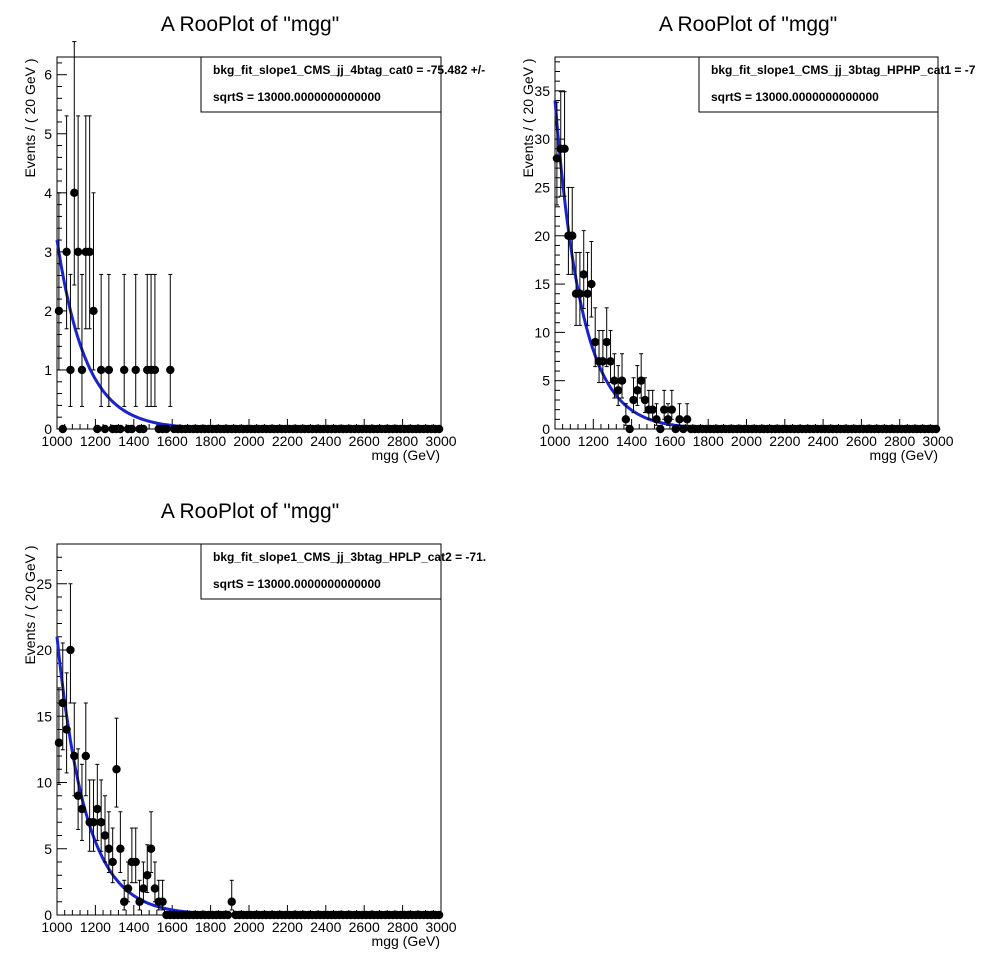 The height and width of the screenshot is (972, 996). I want to click on plot-title: A RooPlot of "mgg", so click(250, 511).